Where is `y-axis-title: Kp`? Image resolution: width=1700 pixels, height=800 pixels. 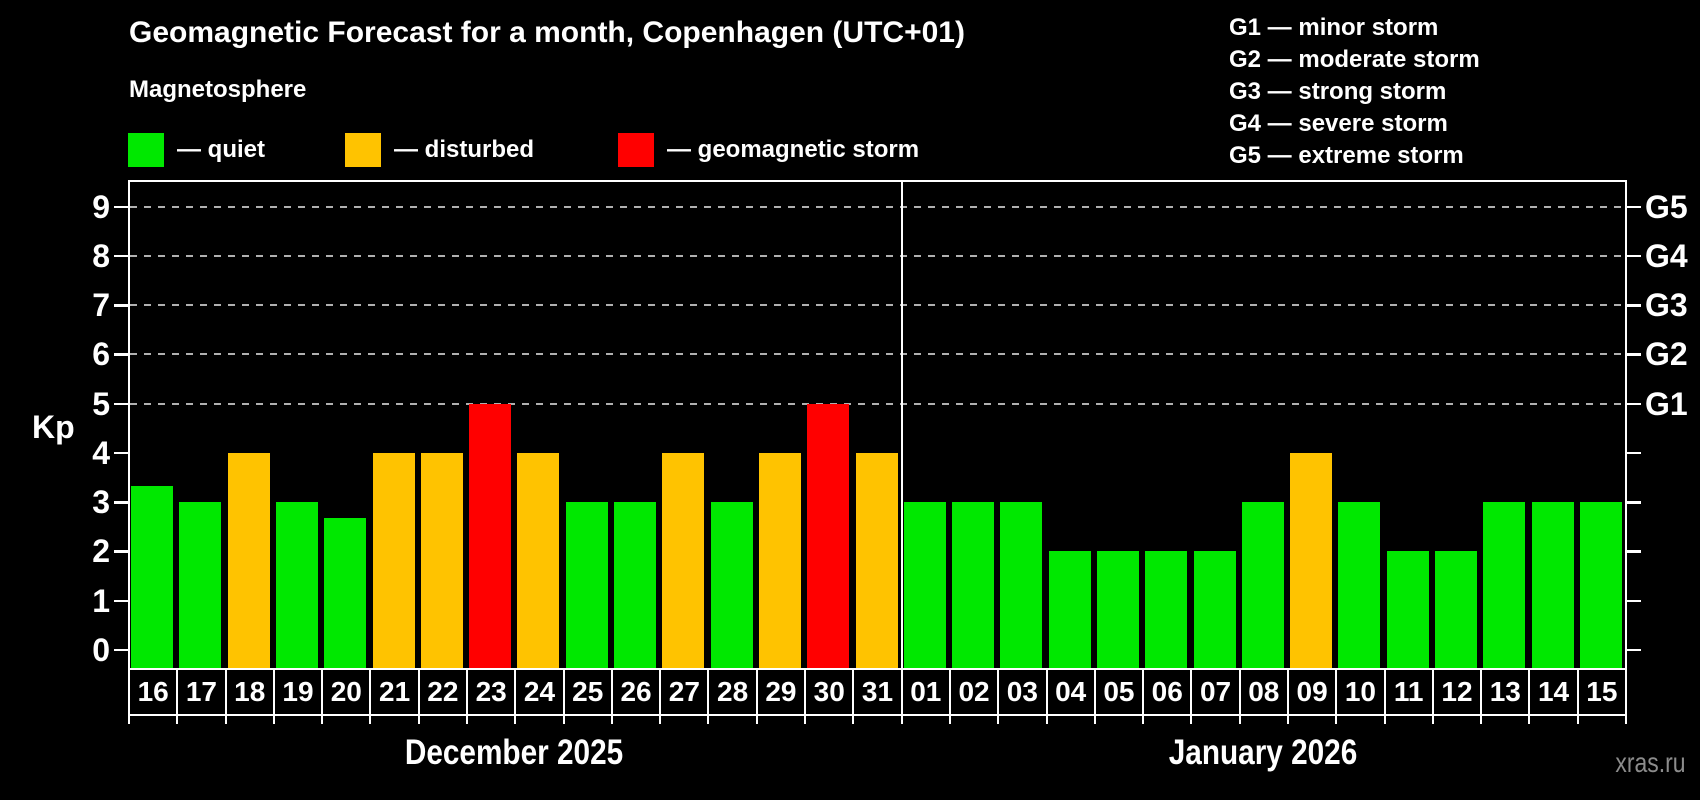
y-axis-title: Kp is located at coordinates (53, 427).